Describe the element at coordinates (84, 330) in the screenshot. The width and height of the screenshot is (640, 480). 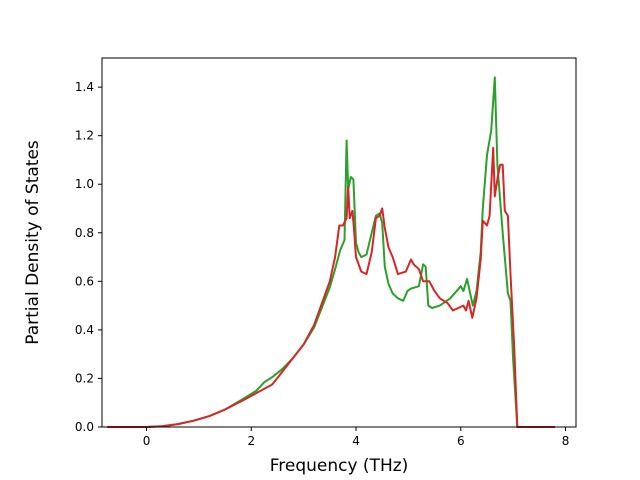
I see `y-tick-label: 0.4` at that location.